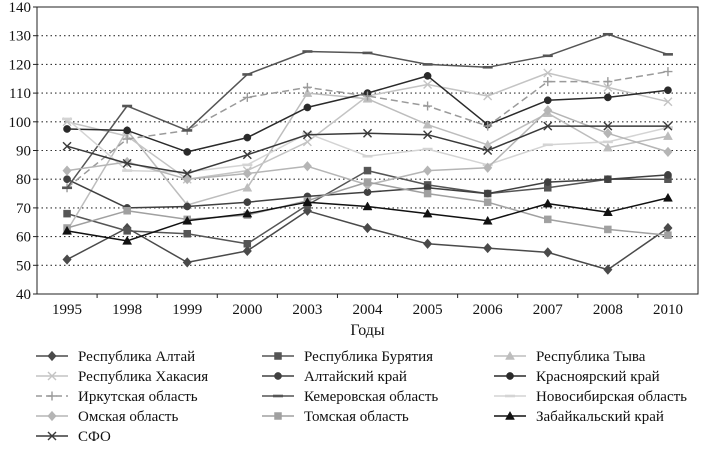 This screenshot has width=724, height=461. What do you see at coordinates (136, 357) in the screenshot?
I see `legend-label: Республика Алтай` at bounding box center [136, 357].